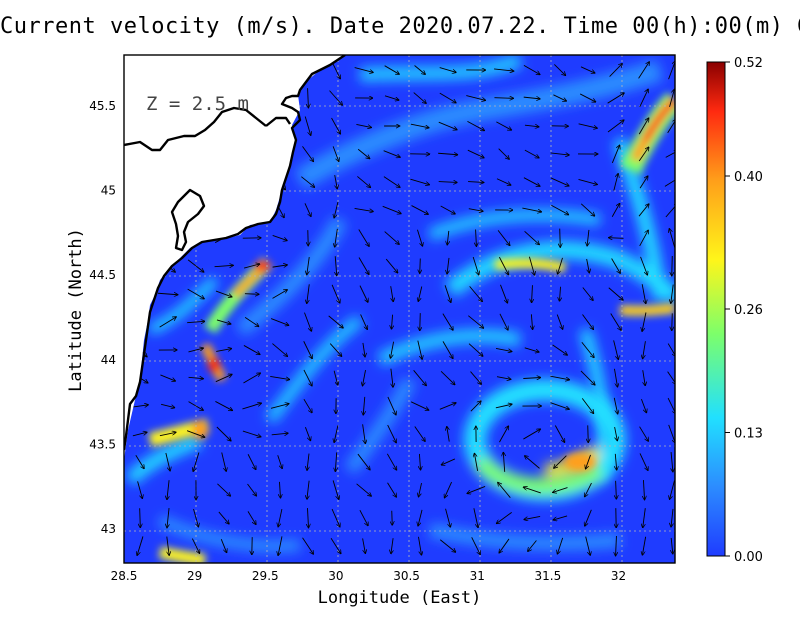 The image size is (800, 618). Describe the element at coordinates (108, 529) in the screenshot. I see `y-tick-label: 43` at that location.